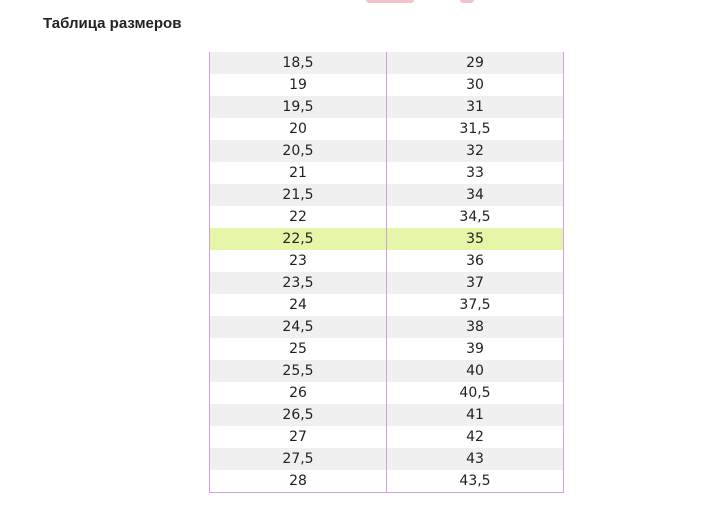 Image resolution: width=705 pixels, height=508 pixels. Describe the element at coordinates (298, 481) in the screenshot. I see `table-cell-size-a: 28` at that location.